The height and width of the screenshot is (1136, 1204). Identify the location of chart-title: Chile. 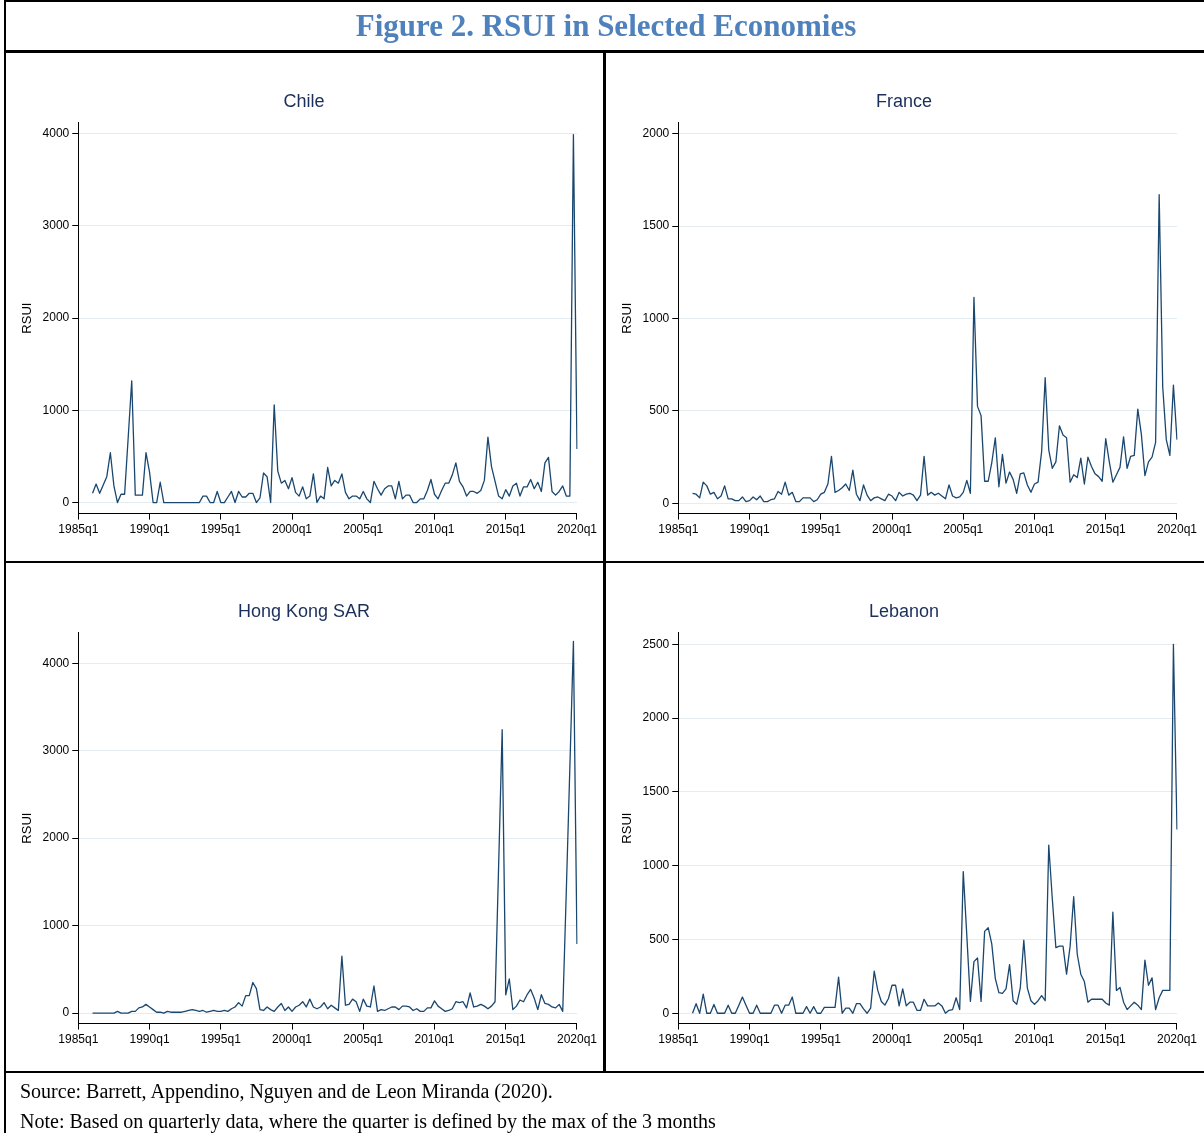
(304, 100).